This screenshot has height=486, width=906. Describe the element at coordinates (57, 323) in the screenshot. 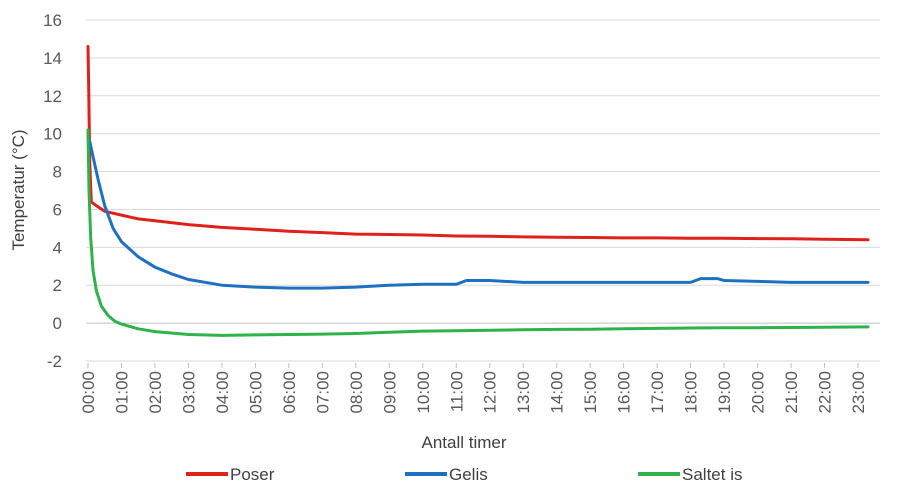

I see `y-tick-label: 0` at that location.